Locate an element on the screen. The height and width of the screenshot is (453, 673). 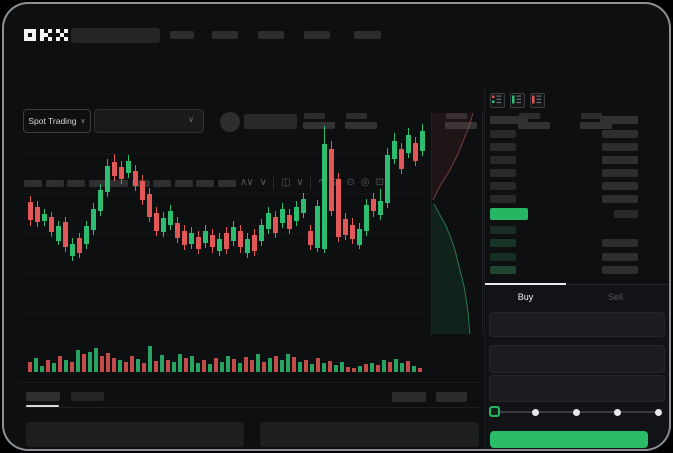
fullscreen-icon: ⊡ is located at coordinates (379, 182).